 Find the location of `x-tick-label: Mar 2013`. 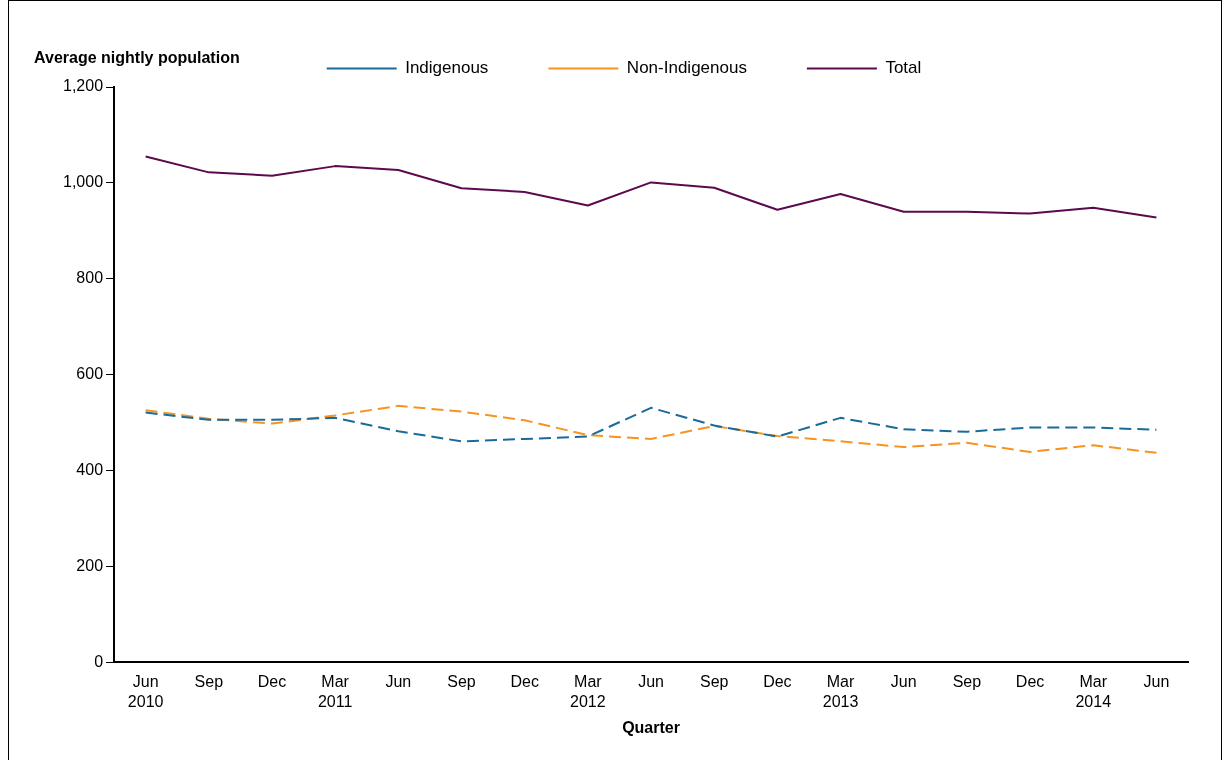

x-tick-label: Mar 2013 is located at coordinates (840, 691).